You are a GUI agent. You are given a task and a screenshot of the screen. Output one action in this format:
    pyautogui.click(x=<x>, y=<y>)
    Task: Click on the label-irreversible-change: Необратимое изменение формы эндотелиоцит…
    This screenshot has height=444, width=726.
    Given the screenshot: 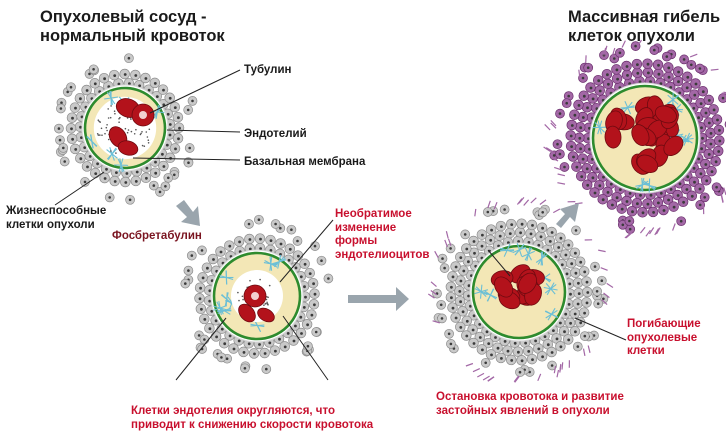 What is the action you would take?
    pyautogui.click(x=382, y=235)
    